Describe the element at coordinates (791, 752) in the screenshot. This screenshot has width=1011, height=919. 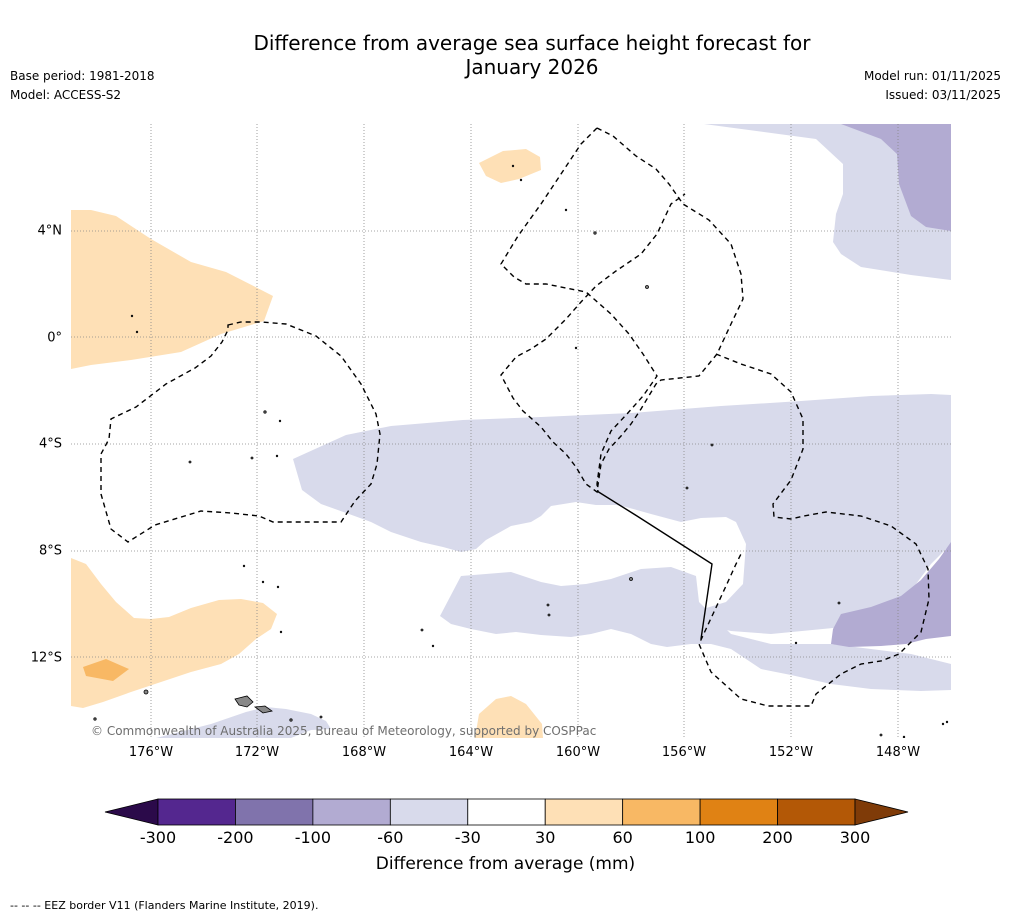
I see `lon-label-152W: 152°W` at that location.